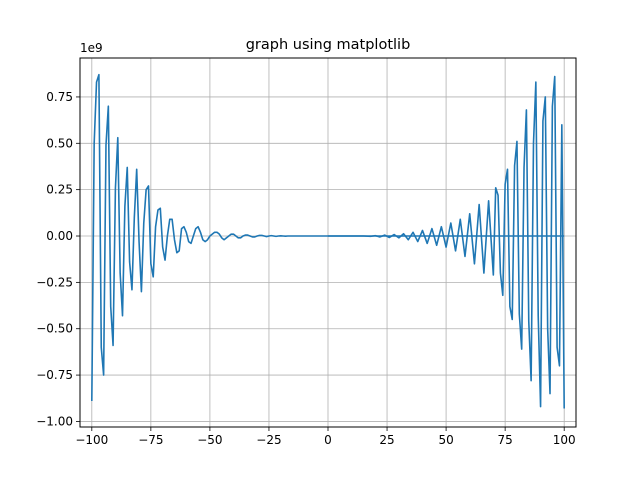 This screenshot has height=480, width=640. Describe the element at coordinates (59, 143) in the screenshot. I see `y-tick-label: 0.50` at that location.